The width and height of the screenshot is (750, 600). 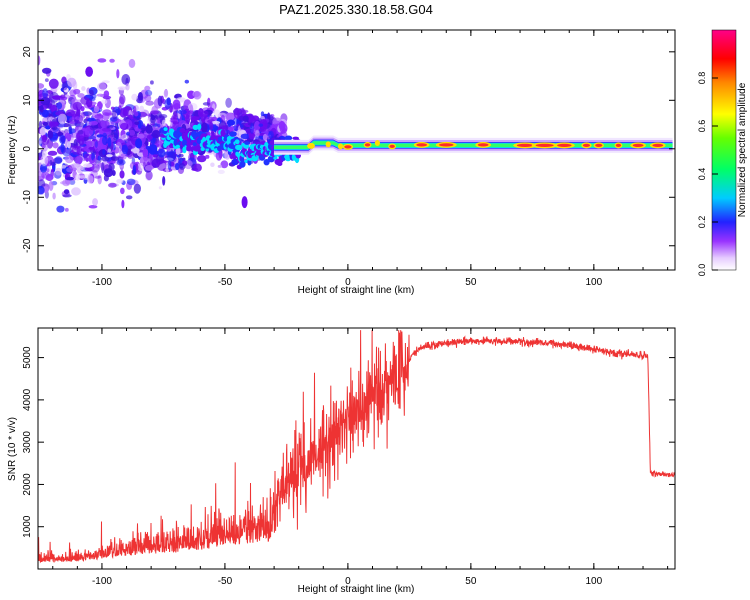 What do you see at coordinates (356, 290) in the screenshot?
I see `spectrogram-xlabel: Height of straight line (km)` at bounding box center [356, 290].